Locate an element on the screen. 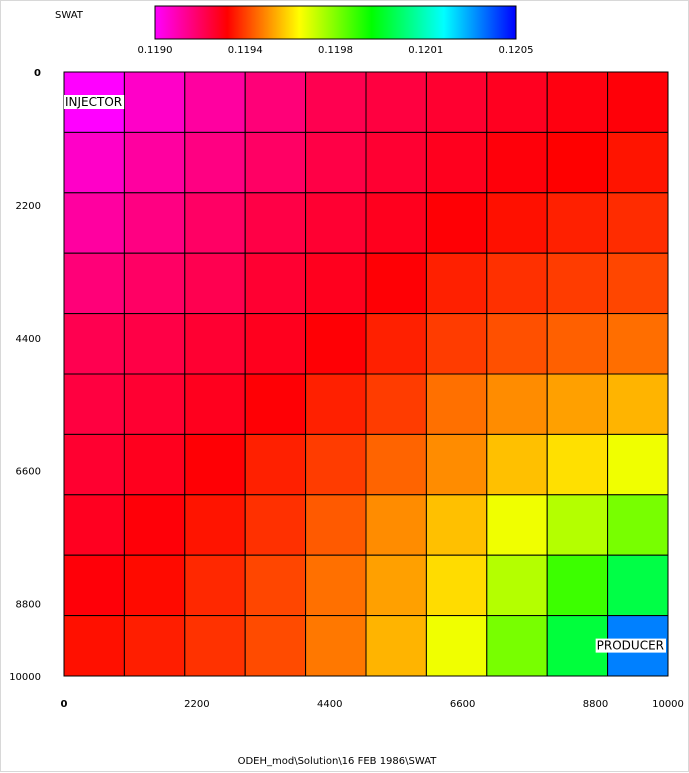 The image size is (689, 773). well-name: PRODUCER is located at coordinates (630, 646).